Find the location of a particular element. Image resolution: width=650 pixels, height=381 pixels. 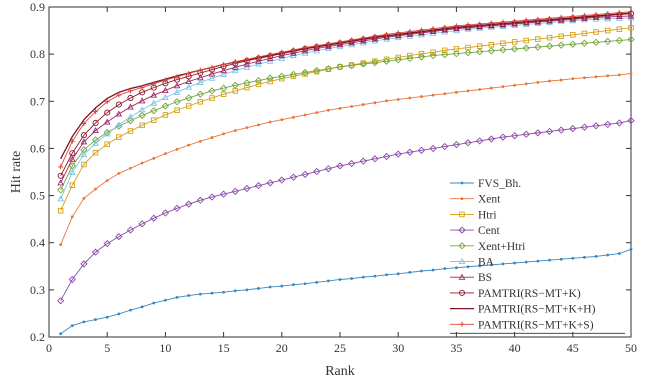

legend-label: BS is located at coordinates (485, 278).